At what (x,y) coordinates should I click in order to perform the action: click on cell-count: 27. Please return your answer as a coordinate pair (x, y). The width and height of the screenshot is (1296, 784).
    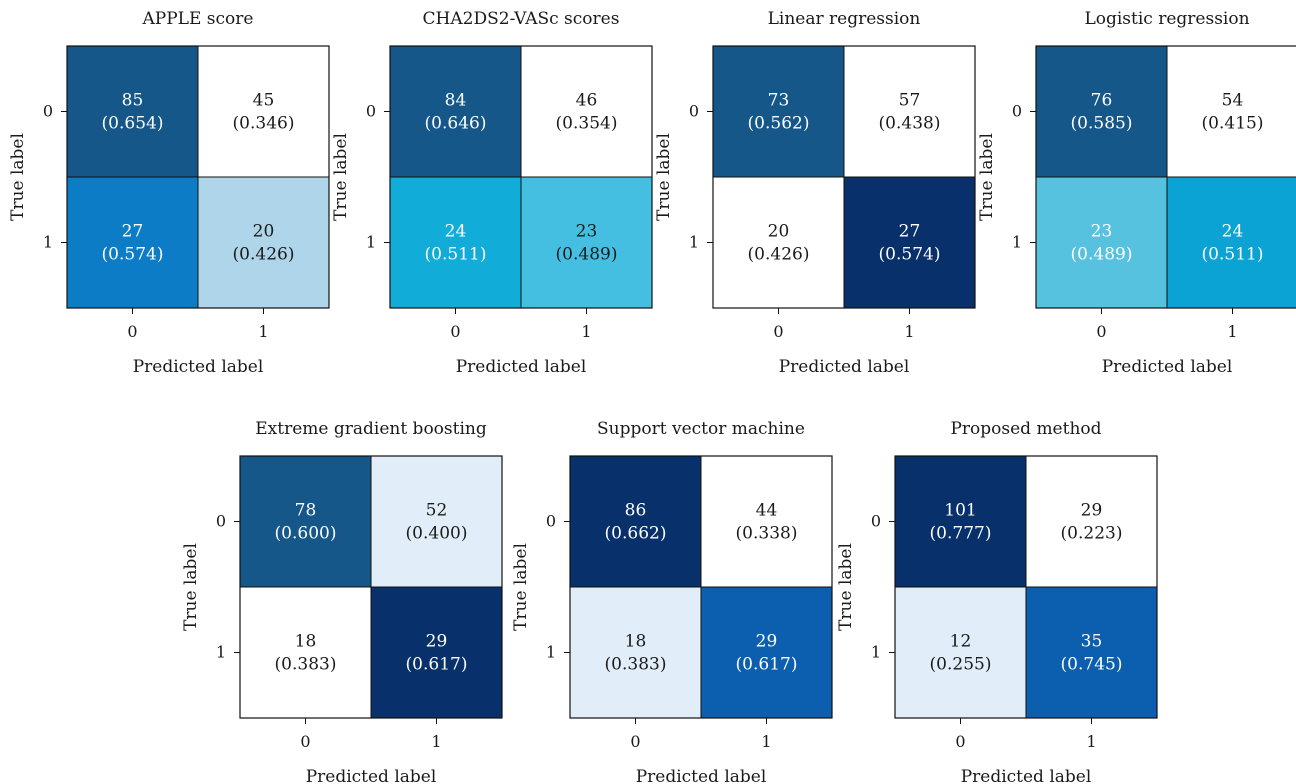
    Looking at the image, I should click on (133, 232).